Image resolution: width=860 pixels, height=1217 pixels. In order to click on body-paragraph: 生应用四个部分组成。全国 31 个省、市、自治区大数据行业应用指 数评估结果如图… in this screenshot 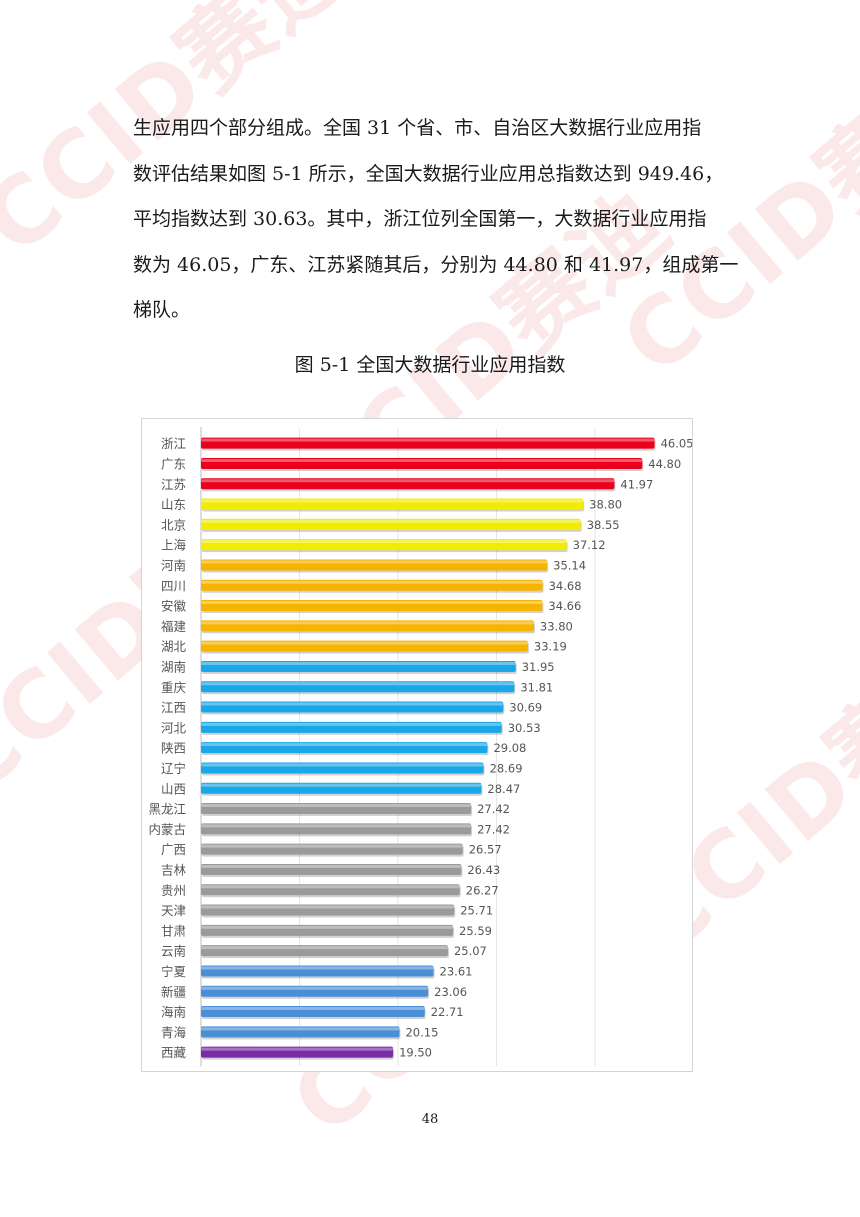, I will do `click(436, 220)`.